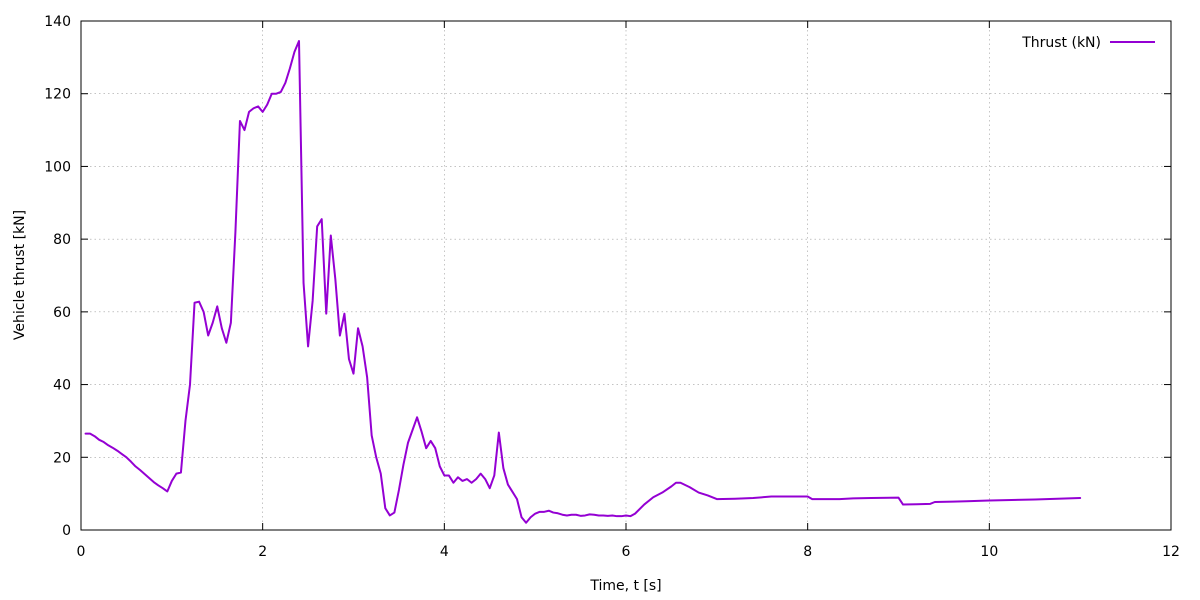 The width and height of the screenshot is (1200, 600). I want to click on x-tick-label: 4, so click(444, 552).